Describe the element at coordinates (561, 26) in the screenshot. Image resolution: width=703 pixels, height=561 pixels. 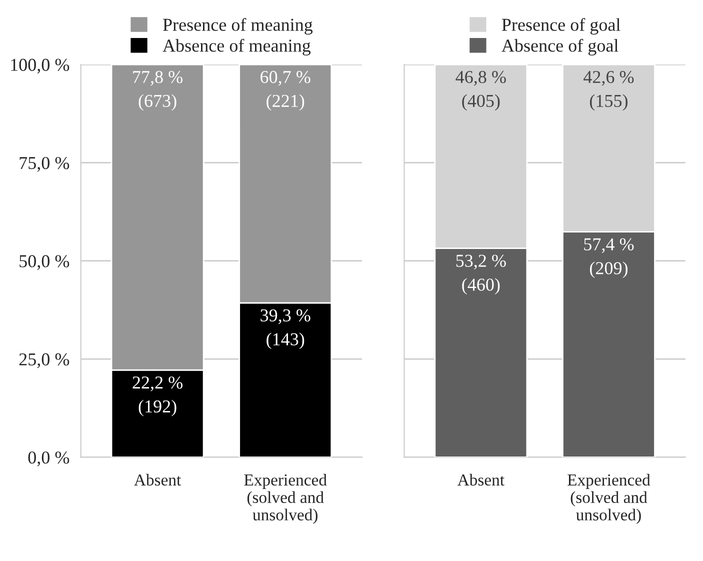
I see `legend-label: Presence of goal` at that location.